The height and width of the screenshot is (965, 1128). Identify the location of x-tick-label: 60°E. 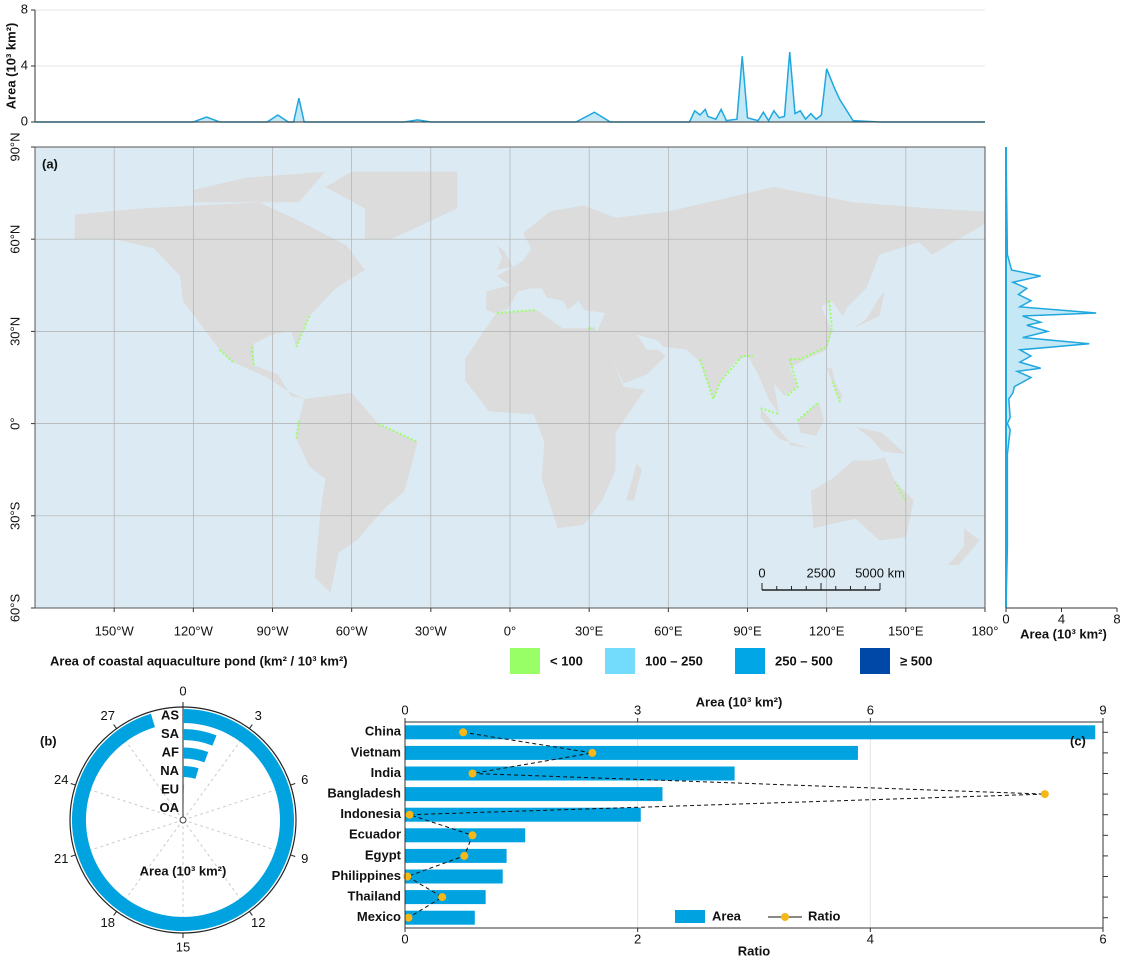
(668, 630).